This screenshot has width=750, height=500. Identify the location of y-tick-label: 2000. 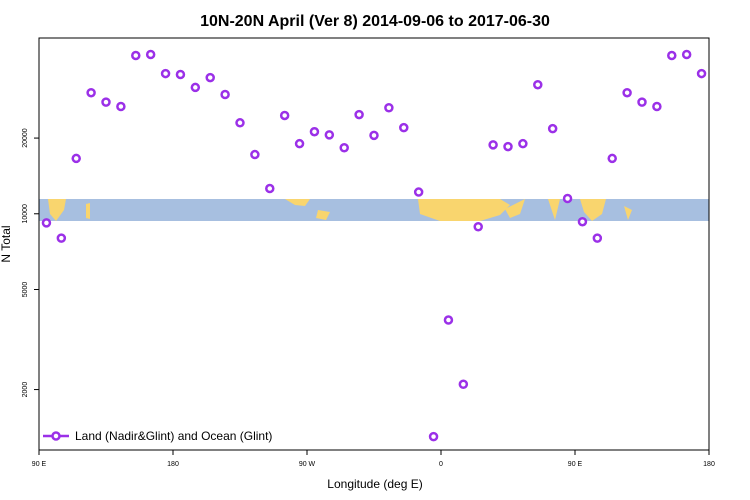
(25, 390).